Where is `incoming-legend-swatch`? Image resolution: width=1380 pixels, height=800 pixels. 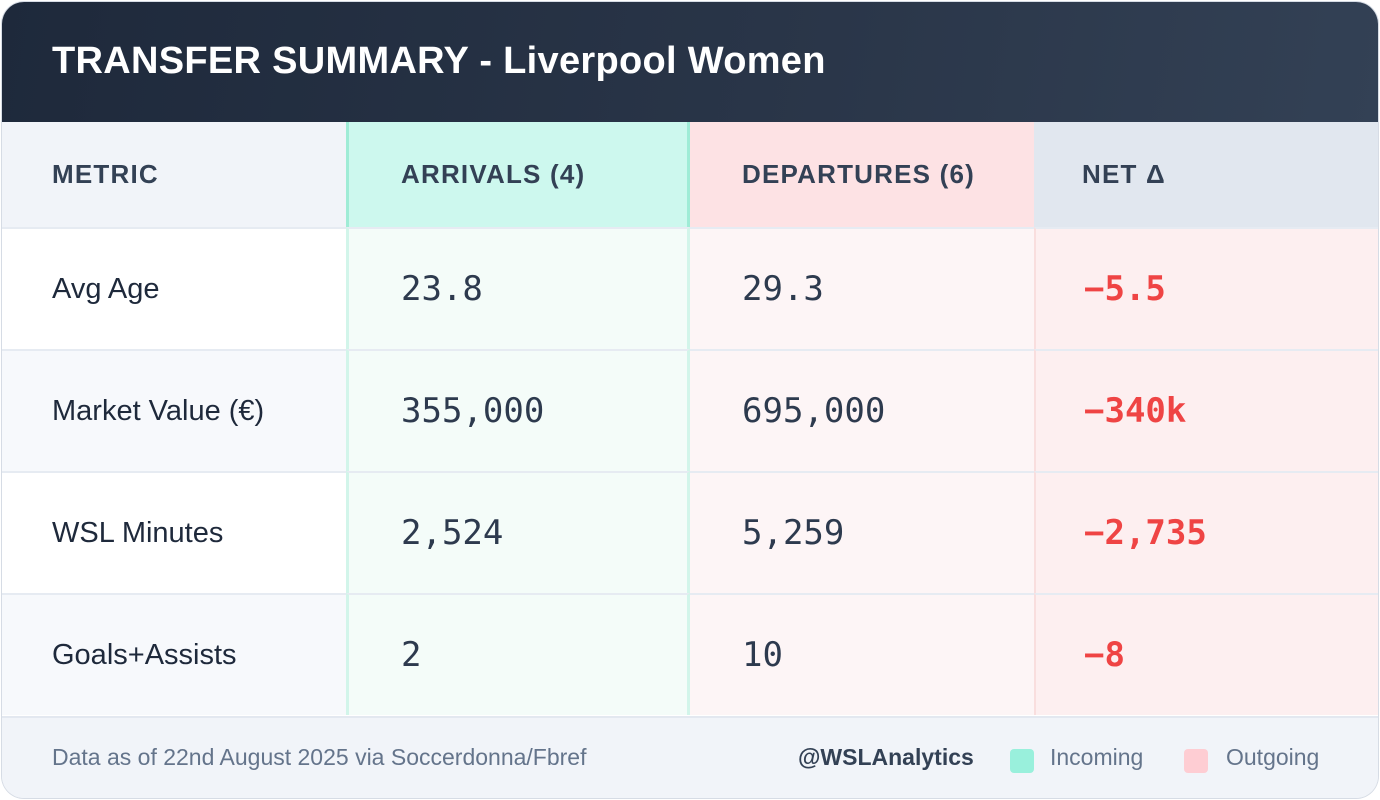
incoming-legend-swatch is located at coordinates (1022, 761).